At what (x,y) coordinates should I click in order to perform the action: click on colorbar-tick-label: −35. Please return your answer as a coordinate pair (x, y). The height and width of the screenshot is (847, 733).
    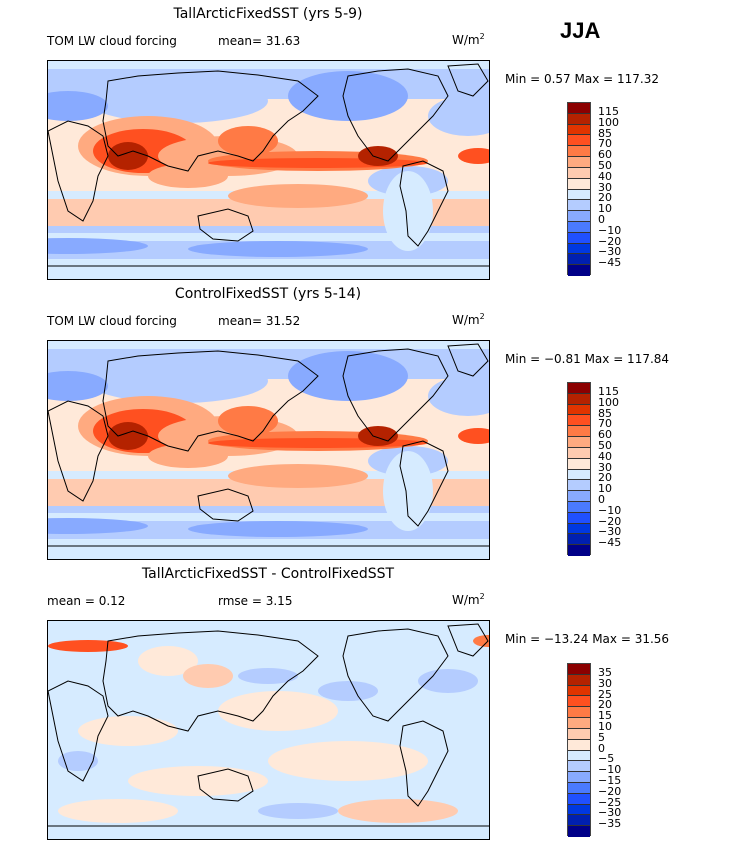
    Looking at the image, I should click on (610, 824).